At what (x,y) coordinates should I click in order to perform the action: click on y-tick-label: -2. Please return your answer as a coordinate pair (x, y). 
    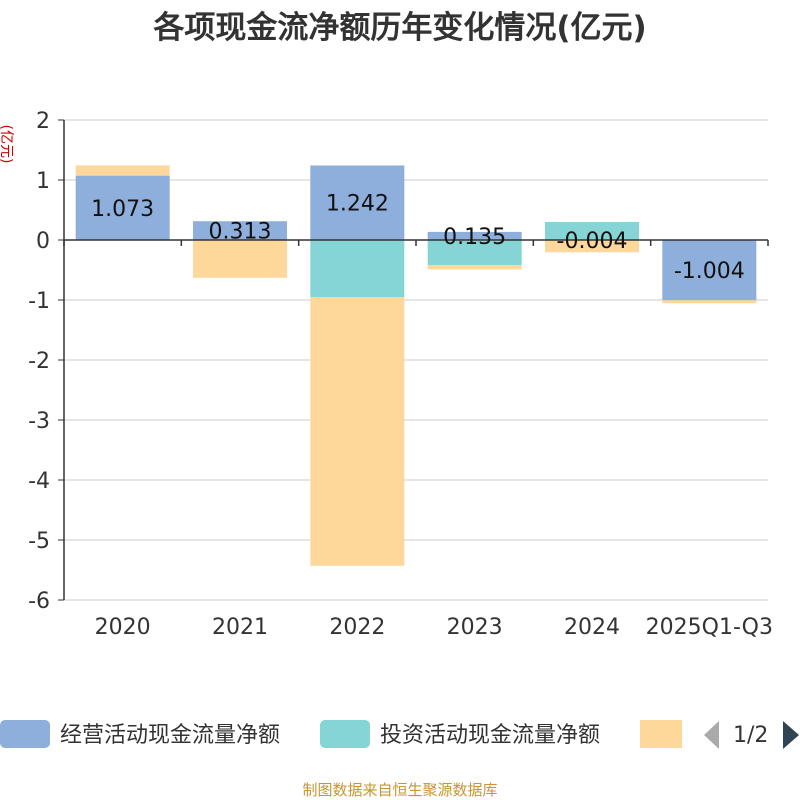
    Looking at the image, I should click on (39, 361).